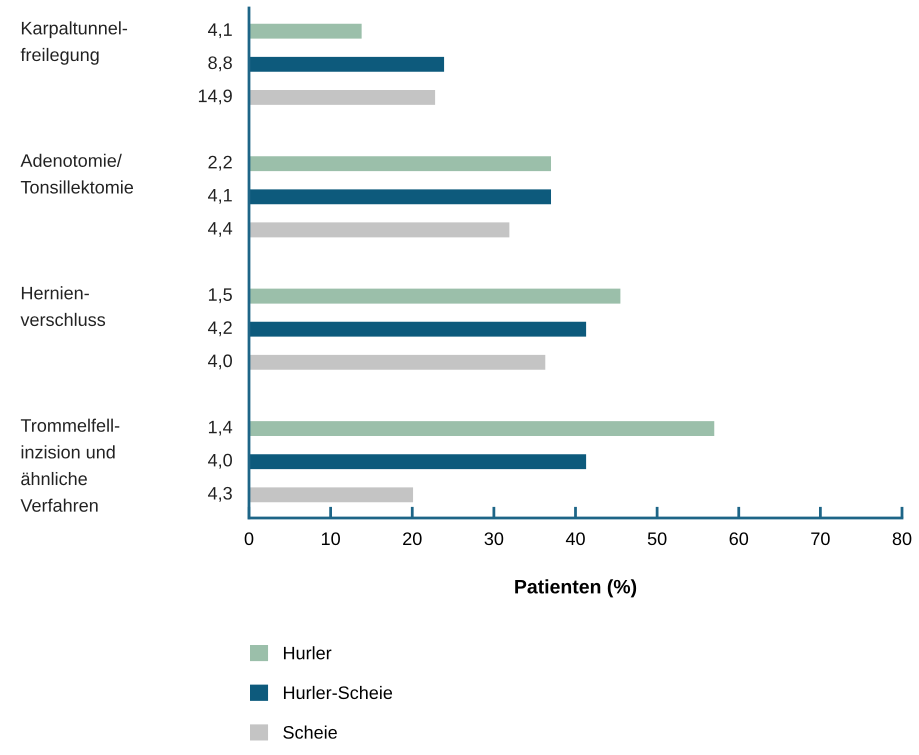 The width and height of the screenshot is (919, 755). Describe the element at coordinates (249, 539) in the screenshot. I see `x-tick-label: 0` at that location.